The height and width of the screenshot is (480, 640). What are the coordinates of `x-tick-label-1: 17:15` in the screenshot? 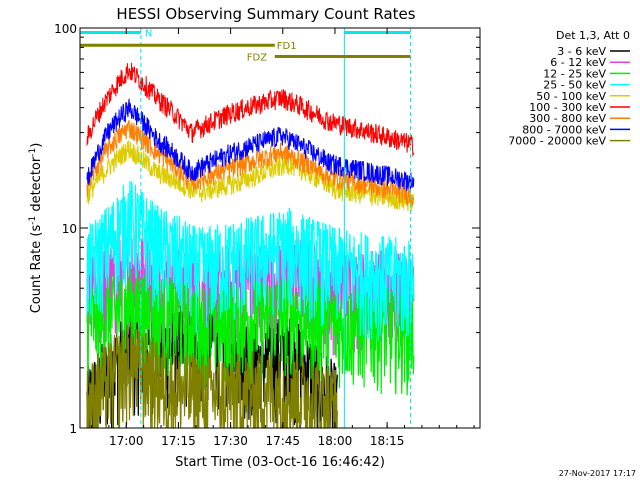 It's located at (178, 441).